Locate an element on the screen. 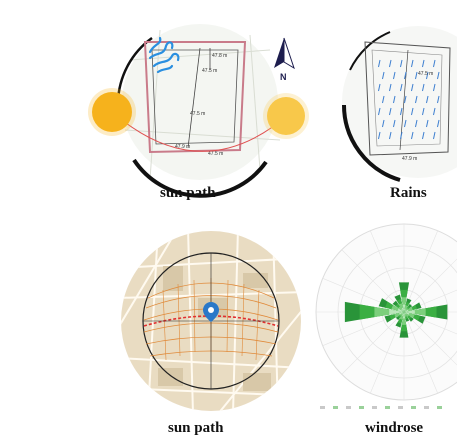 This screenshot has height=441, width=457. site-map-disc is located at coordinates (399, 102).